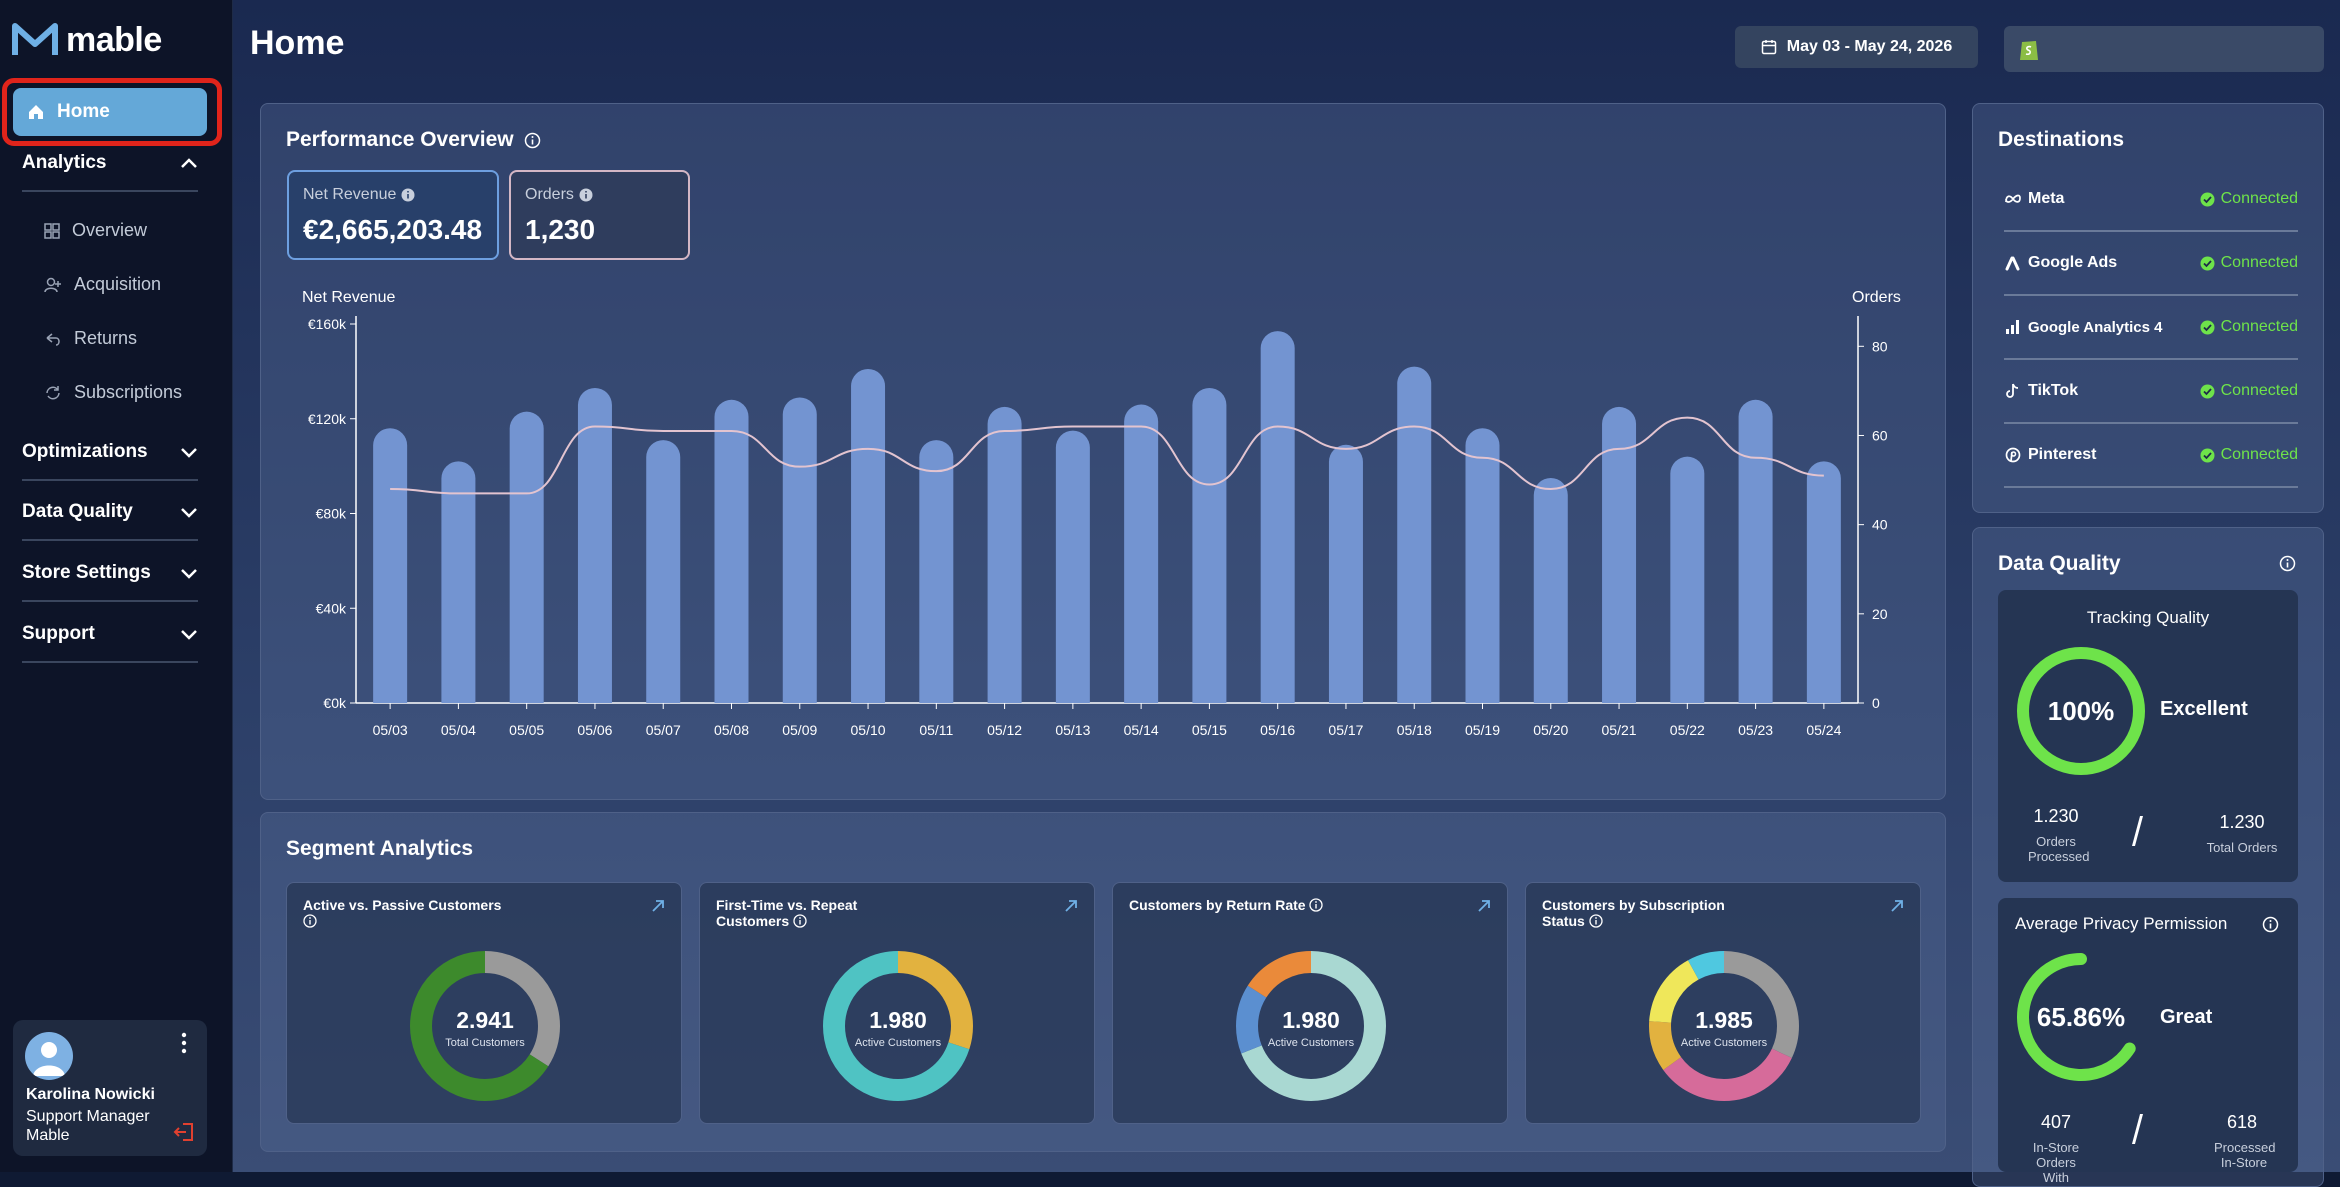 This screenshot has height=1187, width=2340. What do you see at coordinates (1217, 905) in the screenshot?
I see `segment-title-text: Customers by Return Rate` at bounding box center [1217, 905].